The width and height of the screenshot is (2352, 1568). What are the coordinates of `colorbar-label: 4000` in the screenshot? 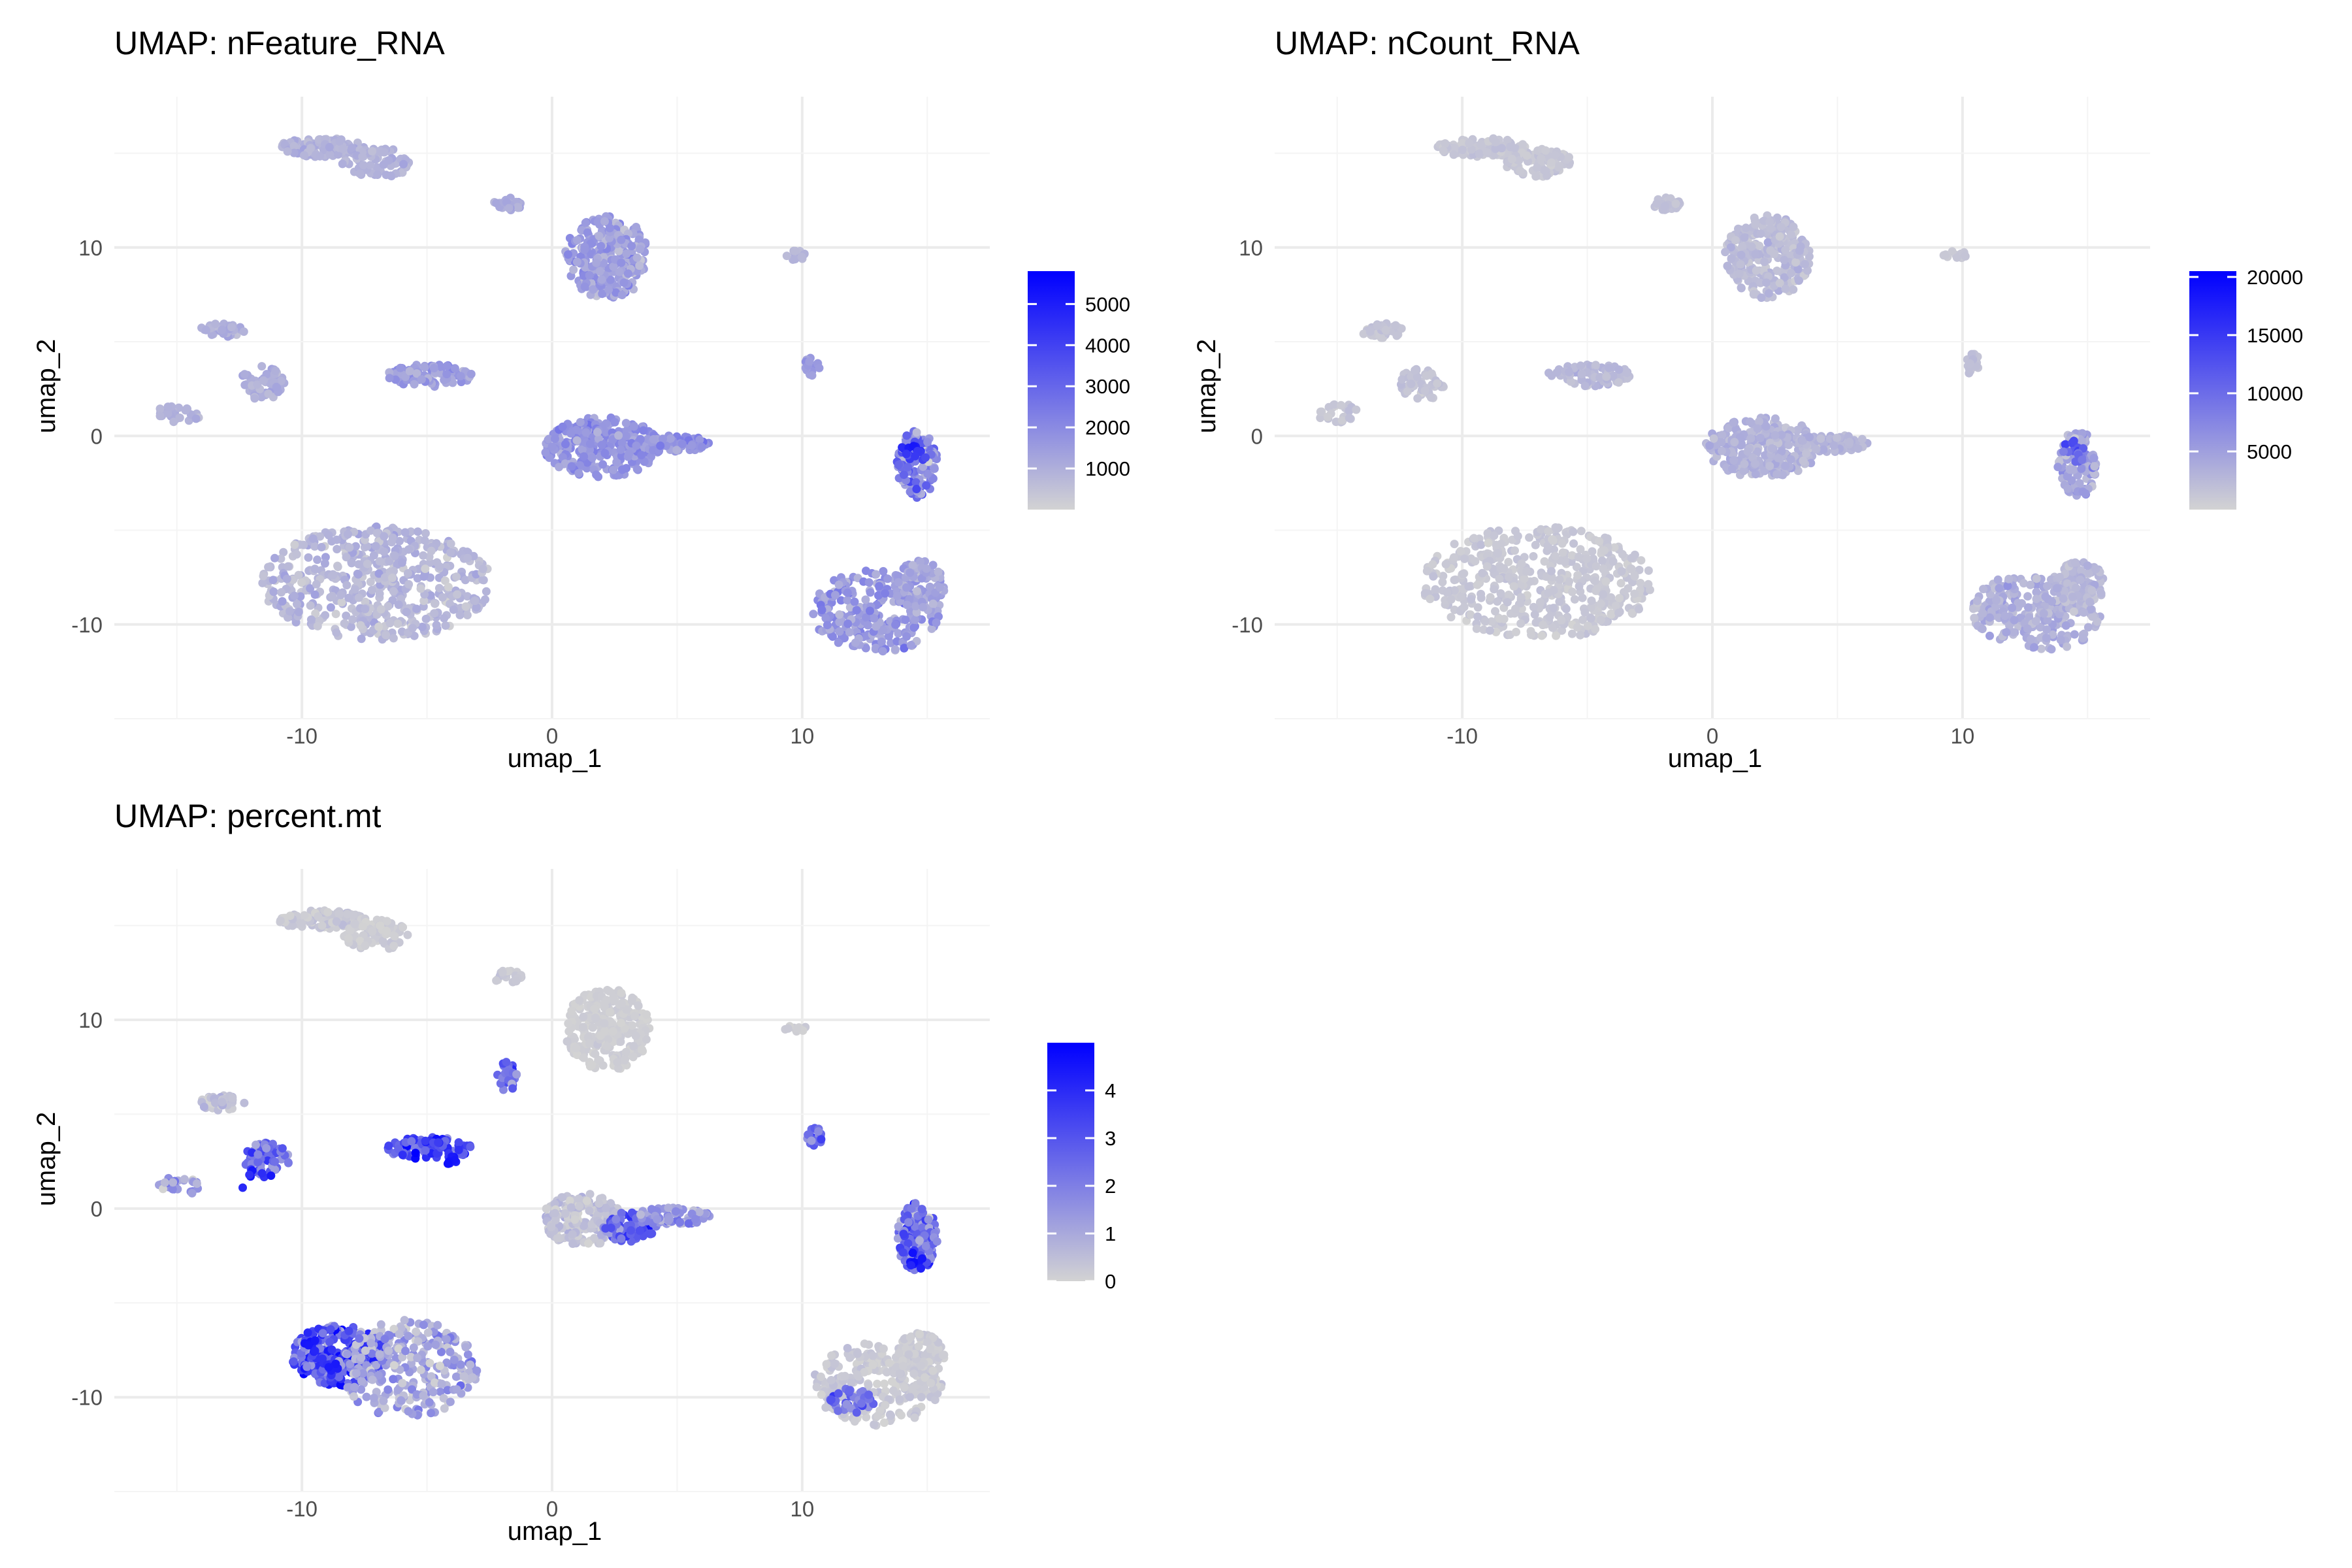 It's located at (1107, 345).